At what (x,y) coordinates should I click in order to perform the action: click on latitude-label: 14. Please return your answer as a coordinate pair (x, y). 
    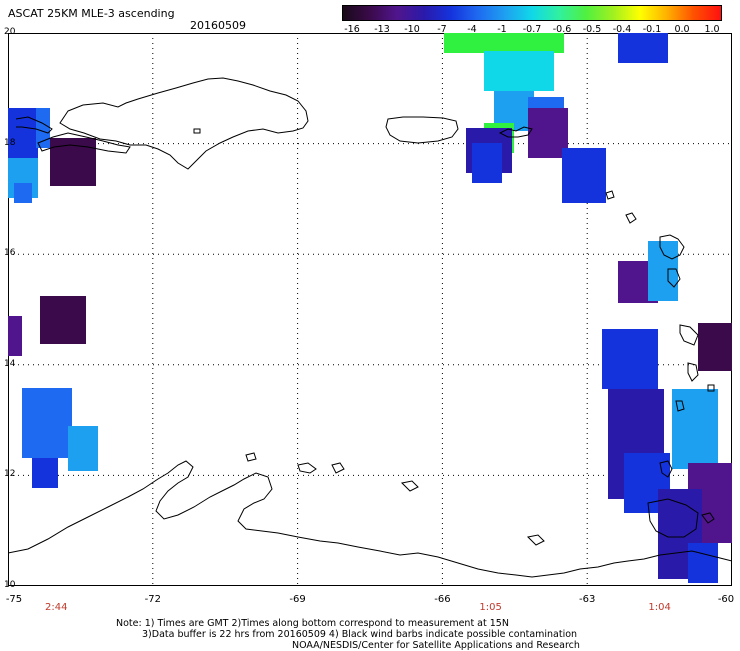
    Looking at the image, I should click on (10, 363).